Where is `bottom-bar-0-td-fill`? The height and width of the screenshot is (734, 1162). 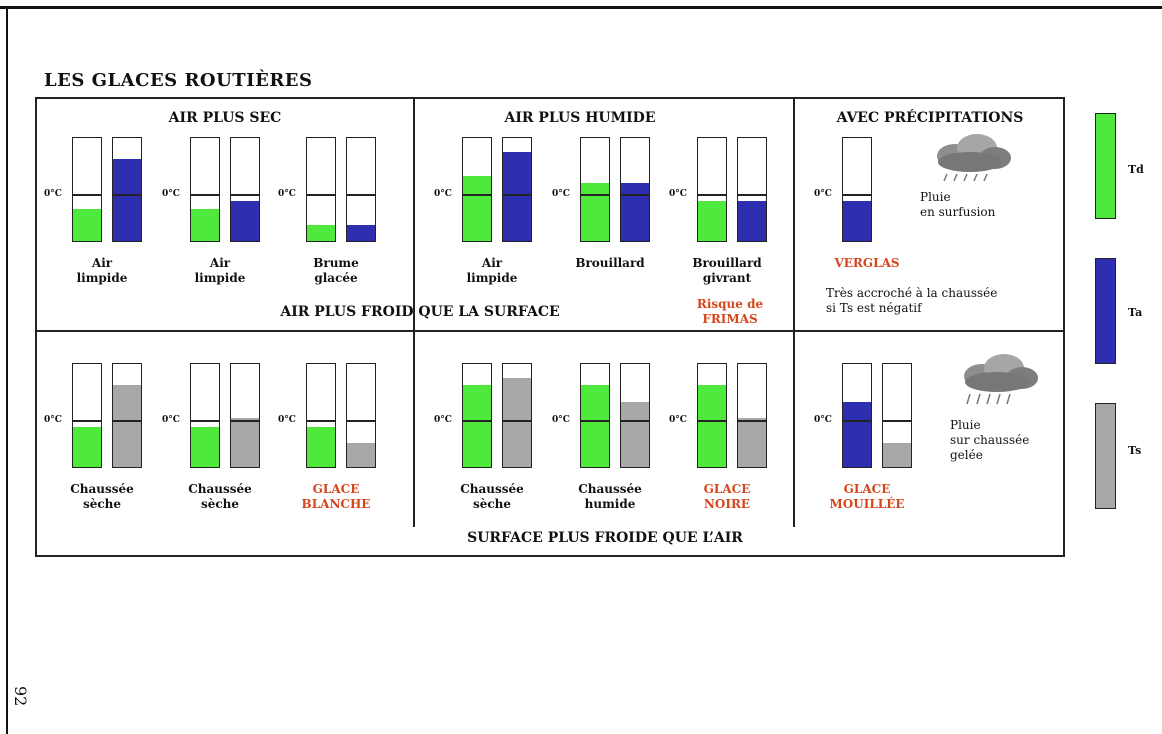
bottom-bar-0-td-fill is located at coordinates (87, 447).